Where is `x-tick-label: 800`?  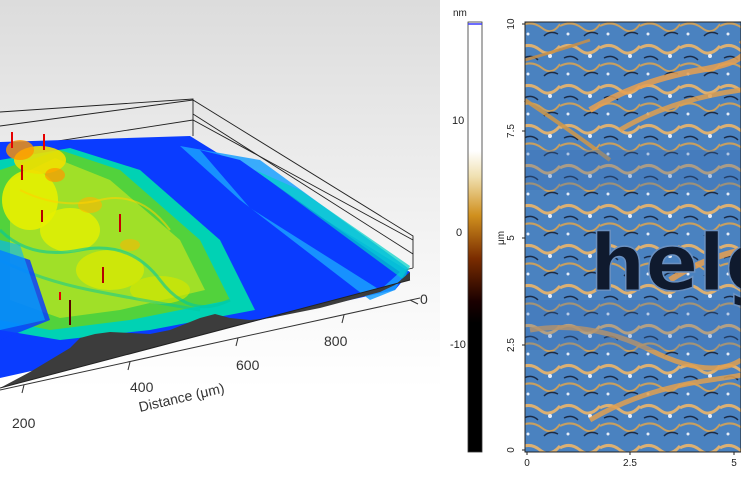
x-tick-label: 800 is located at coordinates (336, 341).